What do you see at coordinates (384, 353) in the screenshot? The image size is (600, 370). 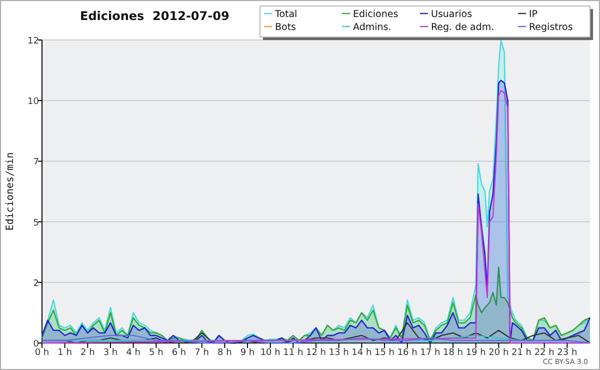 I see `x-tick-label: 15 h` at bounding box center [384, 353].